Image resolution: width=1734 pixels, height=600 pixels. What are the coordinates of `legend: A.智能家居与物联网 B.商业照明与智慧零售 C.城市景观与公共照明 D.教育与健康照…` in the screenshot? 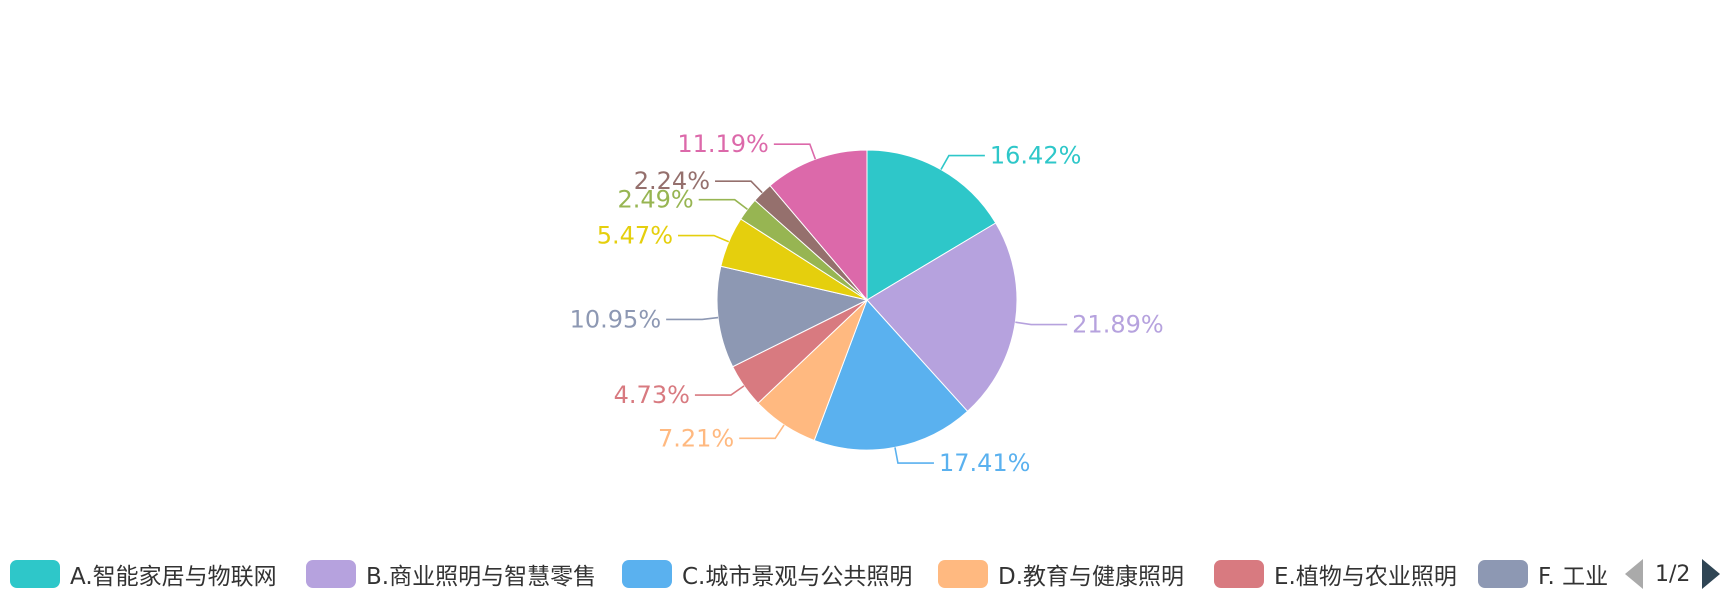 It's located at (867, 574).